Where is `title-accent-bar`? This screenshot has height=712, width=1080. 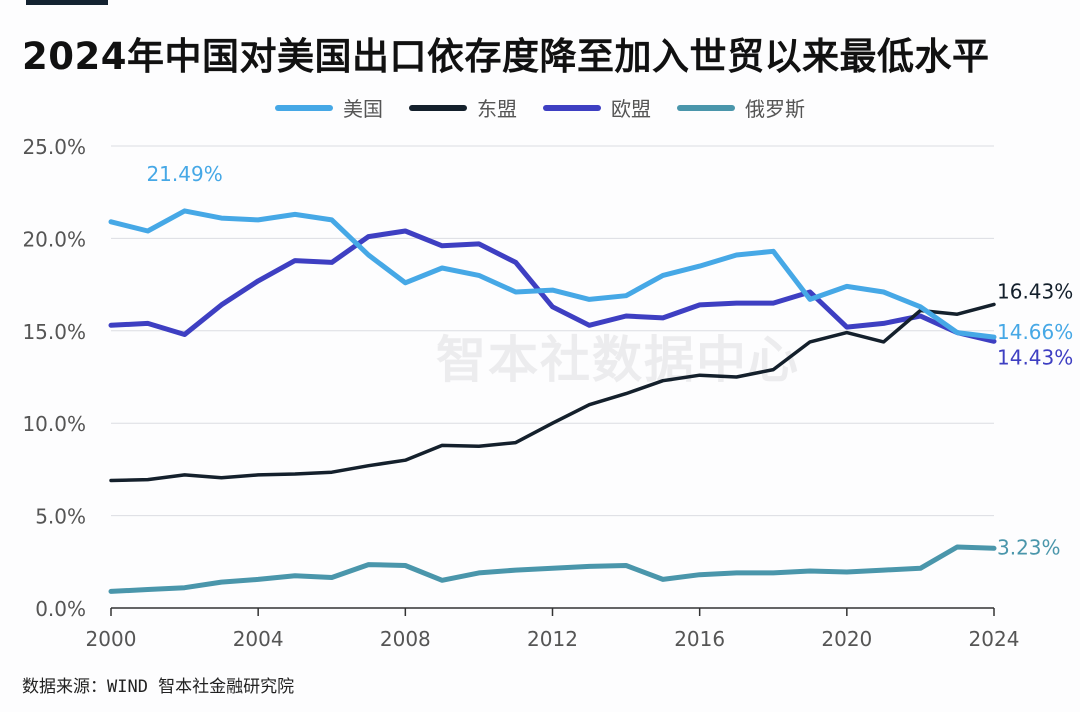
title-accent-bar is located at coordinates (67, 2).